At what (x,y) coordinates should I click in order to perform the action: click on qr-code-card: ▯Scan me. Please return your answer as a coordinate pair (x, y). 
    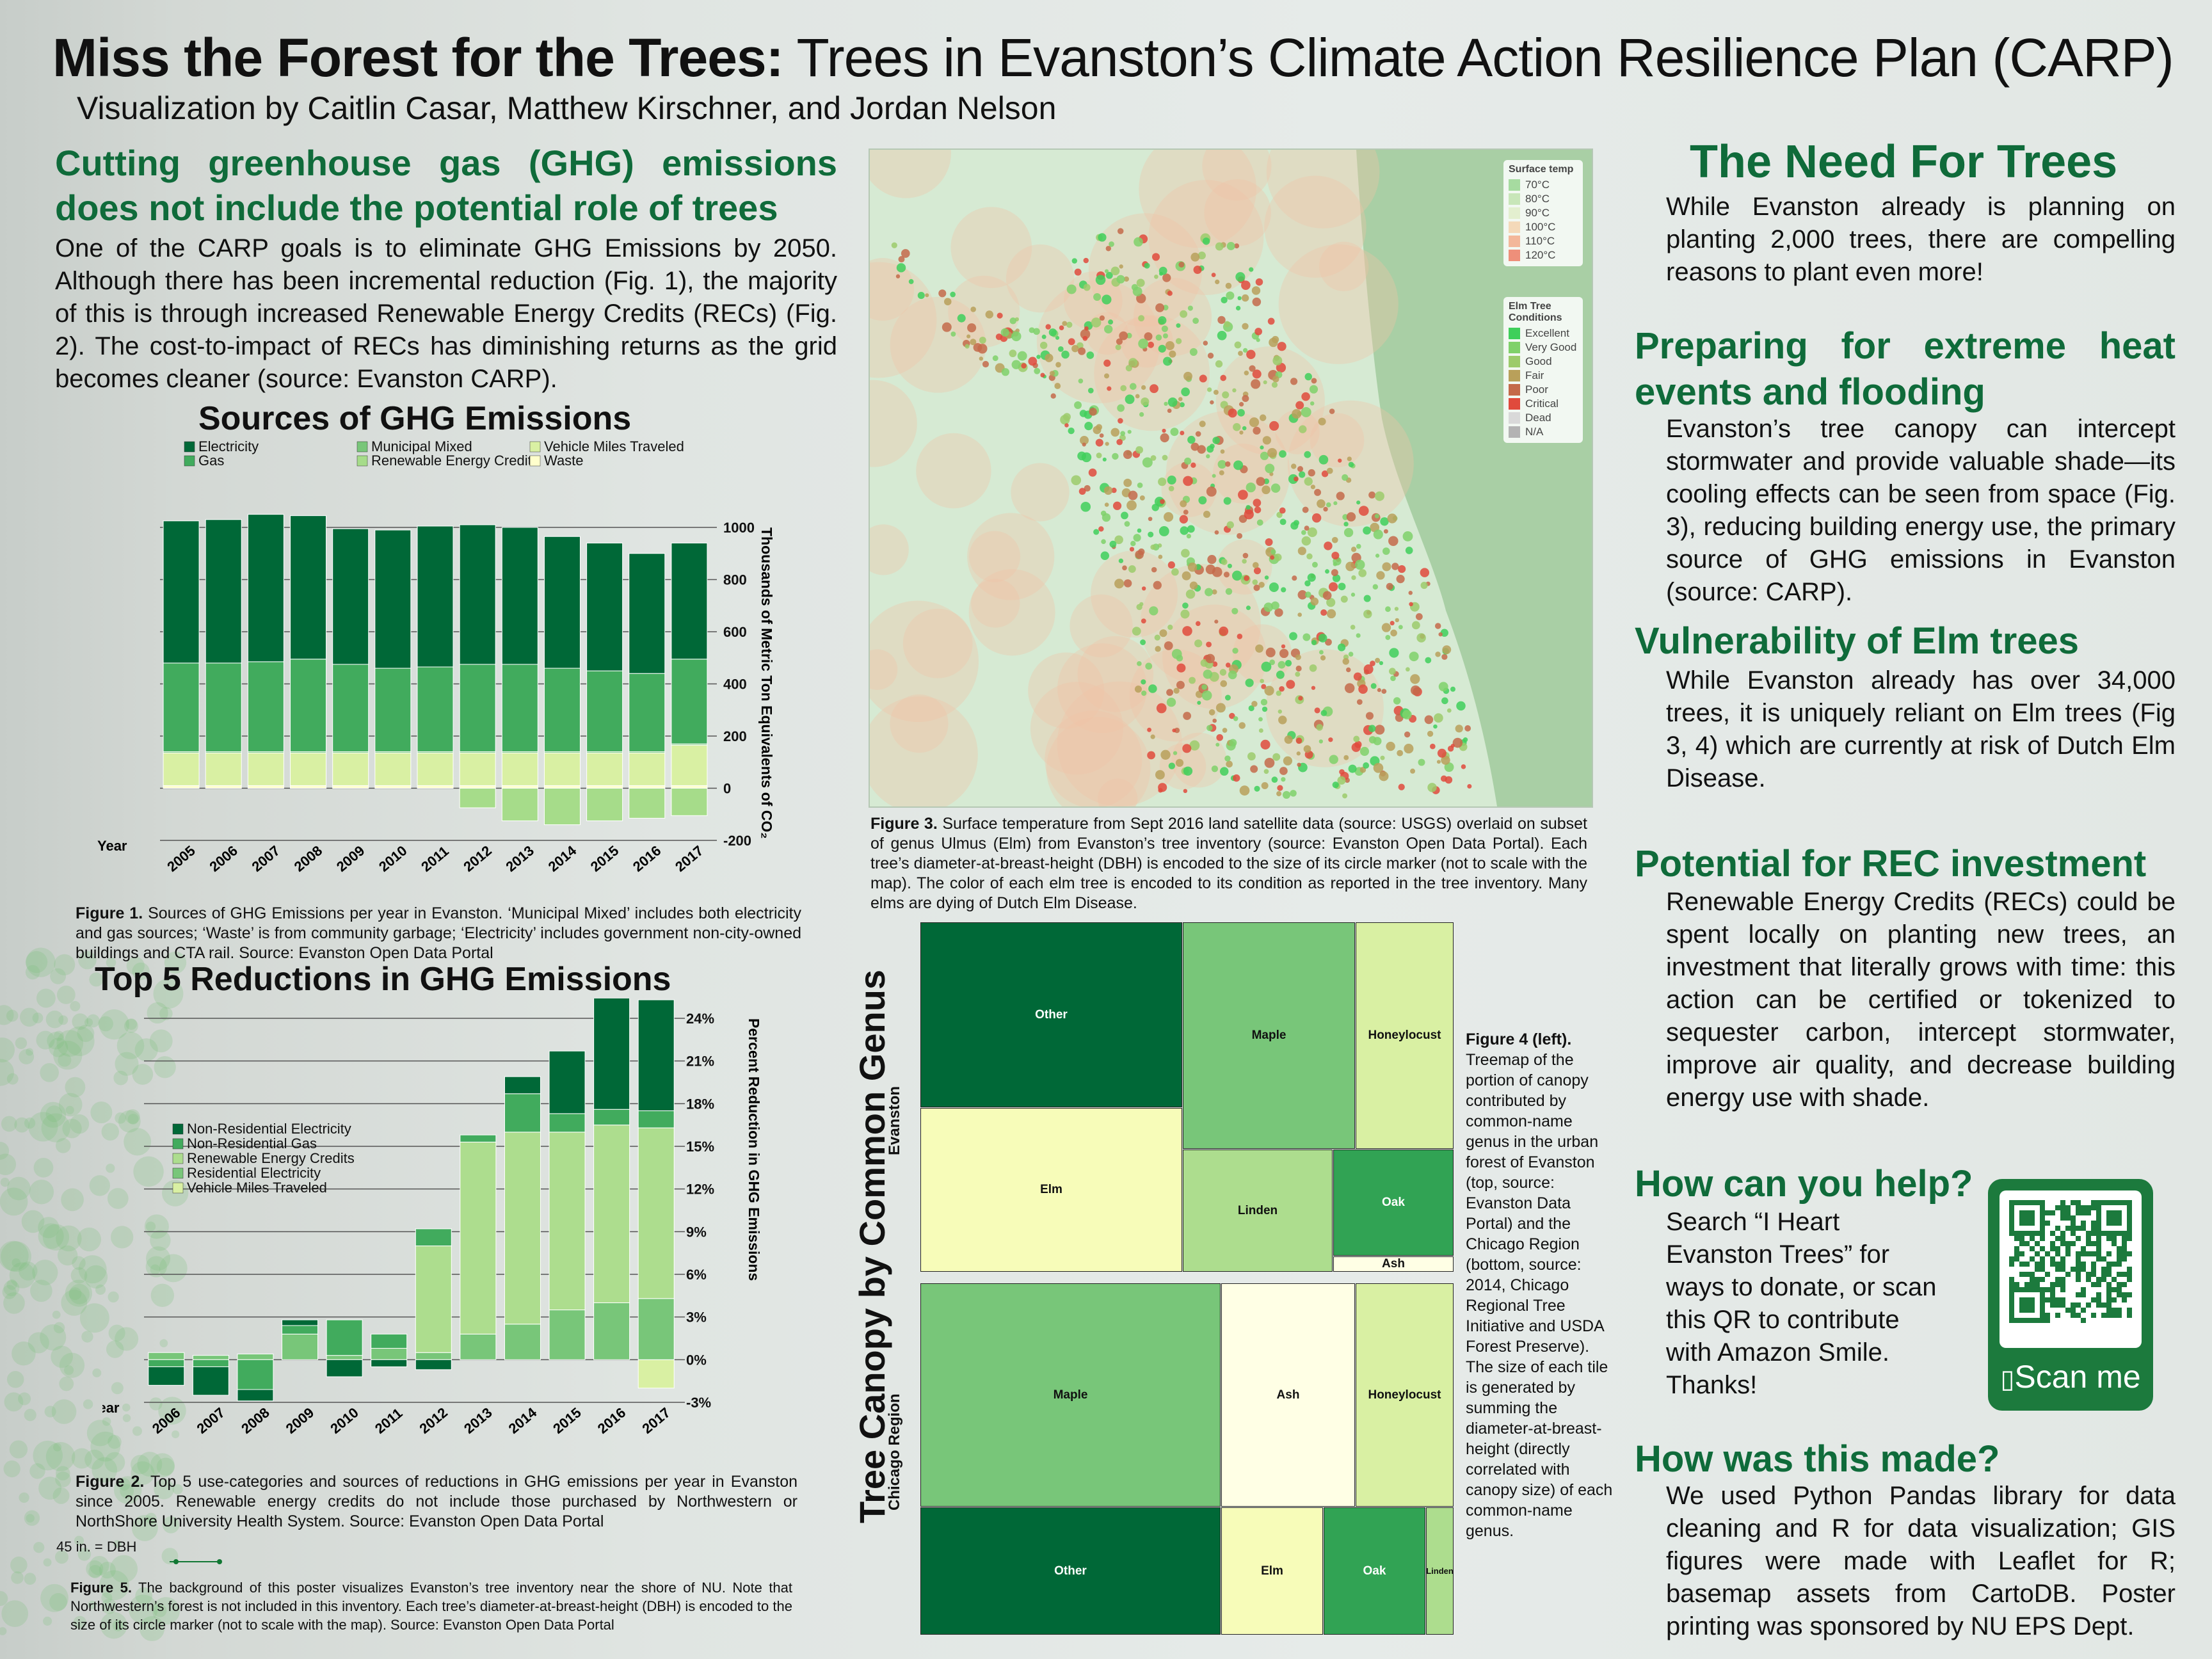
    Looking at the image, I should click on (2070, 1295).